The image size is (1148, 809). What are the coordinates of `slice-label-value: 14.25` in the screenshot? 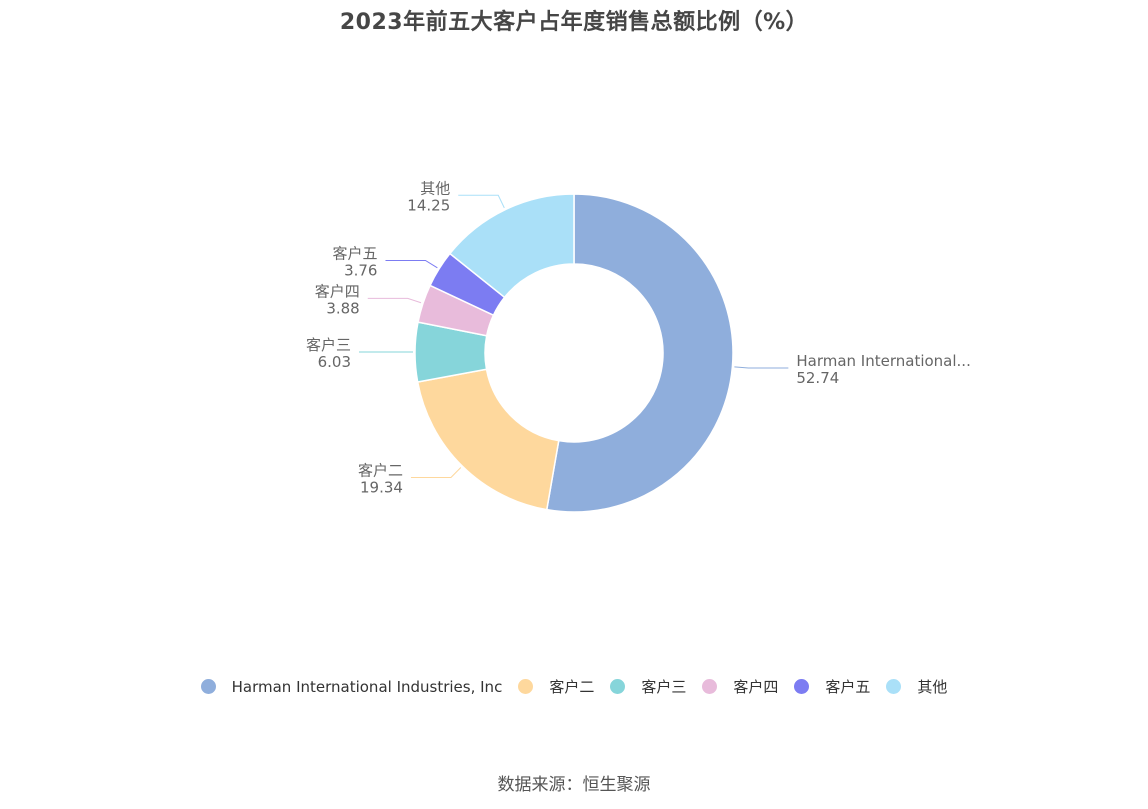 It's located at (428, 205).